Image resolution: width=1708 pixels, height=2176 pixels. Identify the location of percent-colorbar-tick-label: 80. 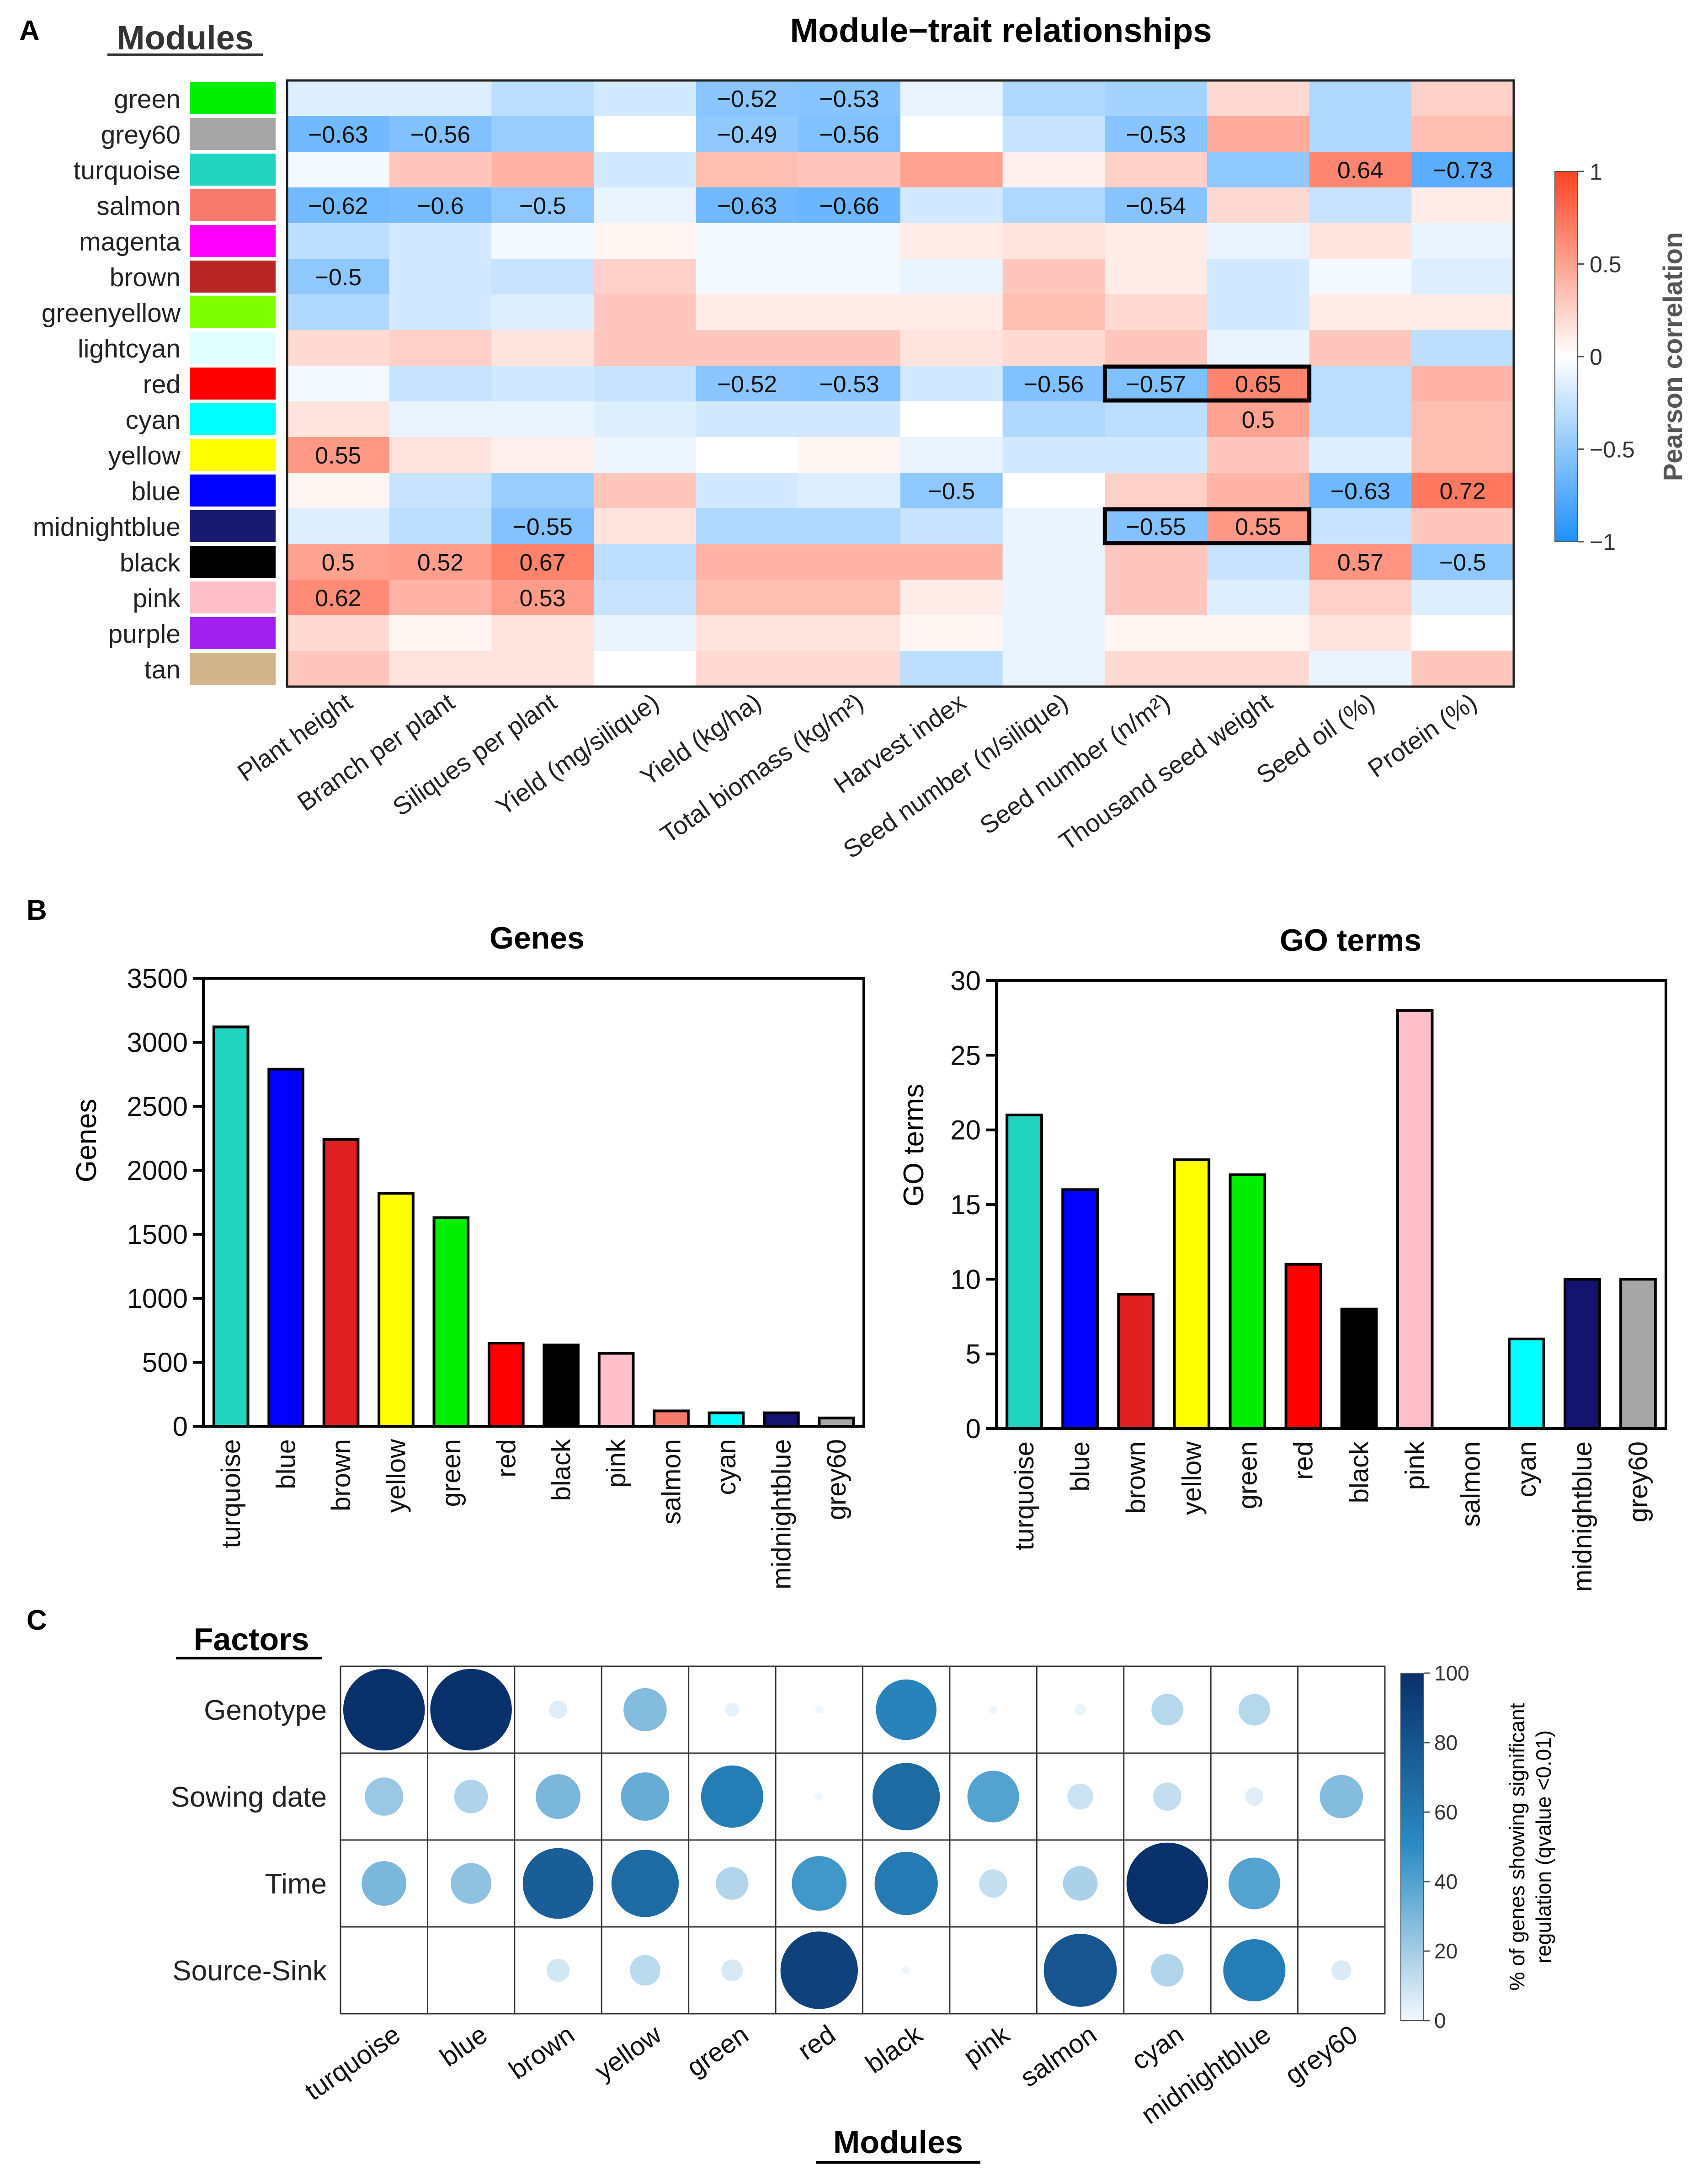
(1446, 1743).